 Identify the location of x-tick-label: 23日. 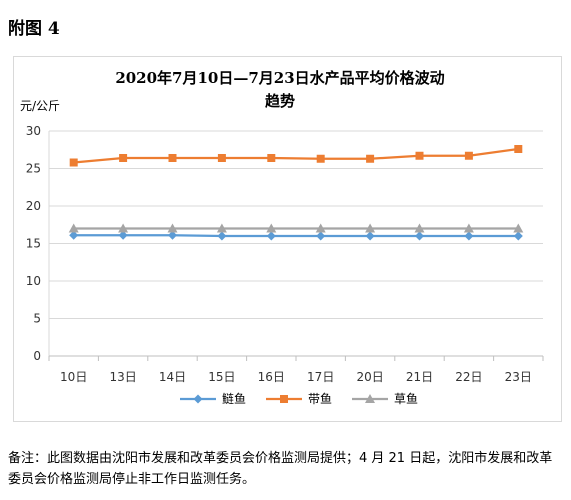
(518, 377).